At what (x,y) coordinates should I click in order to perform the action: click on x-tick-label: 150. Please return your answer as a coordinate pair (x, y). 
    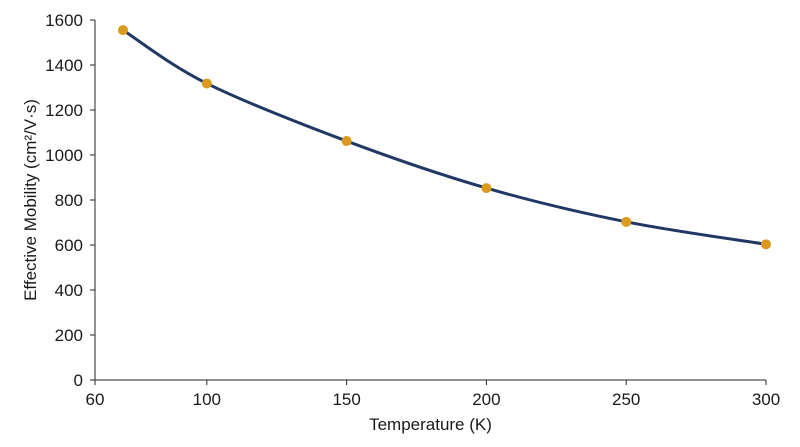
    Looking at the image, I should click on (346, 399).